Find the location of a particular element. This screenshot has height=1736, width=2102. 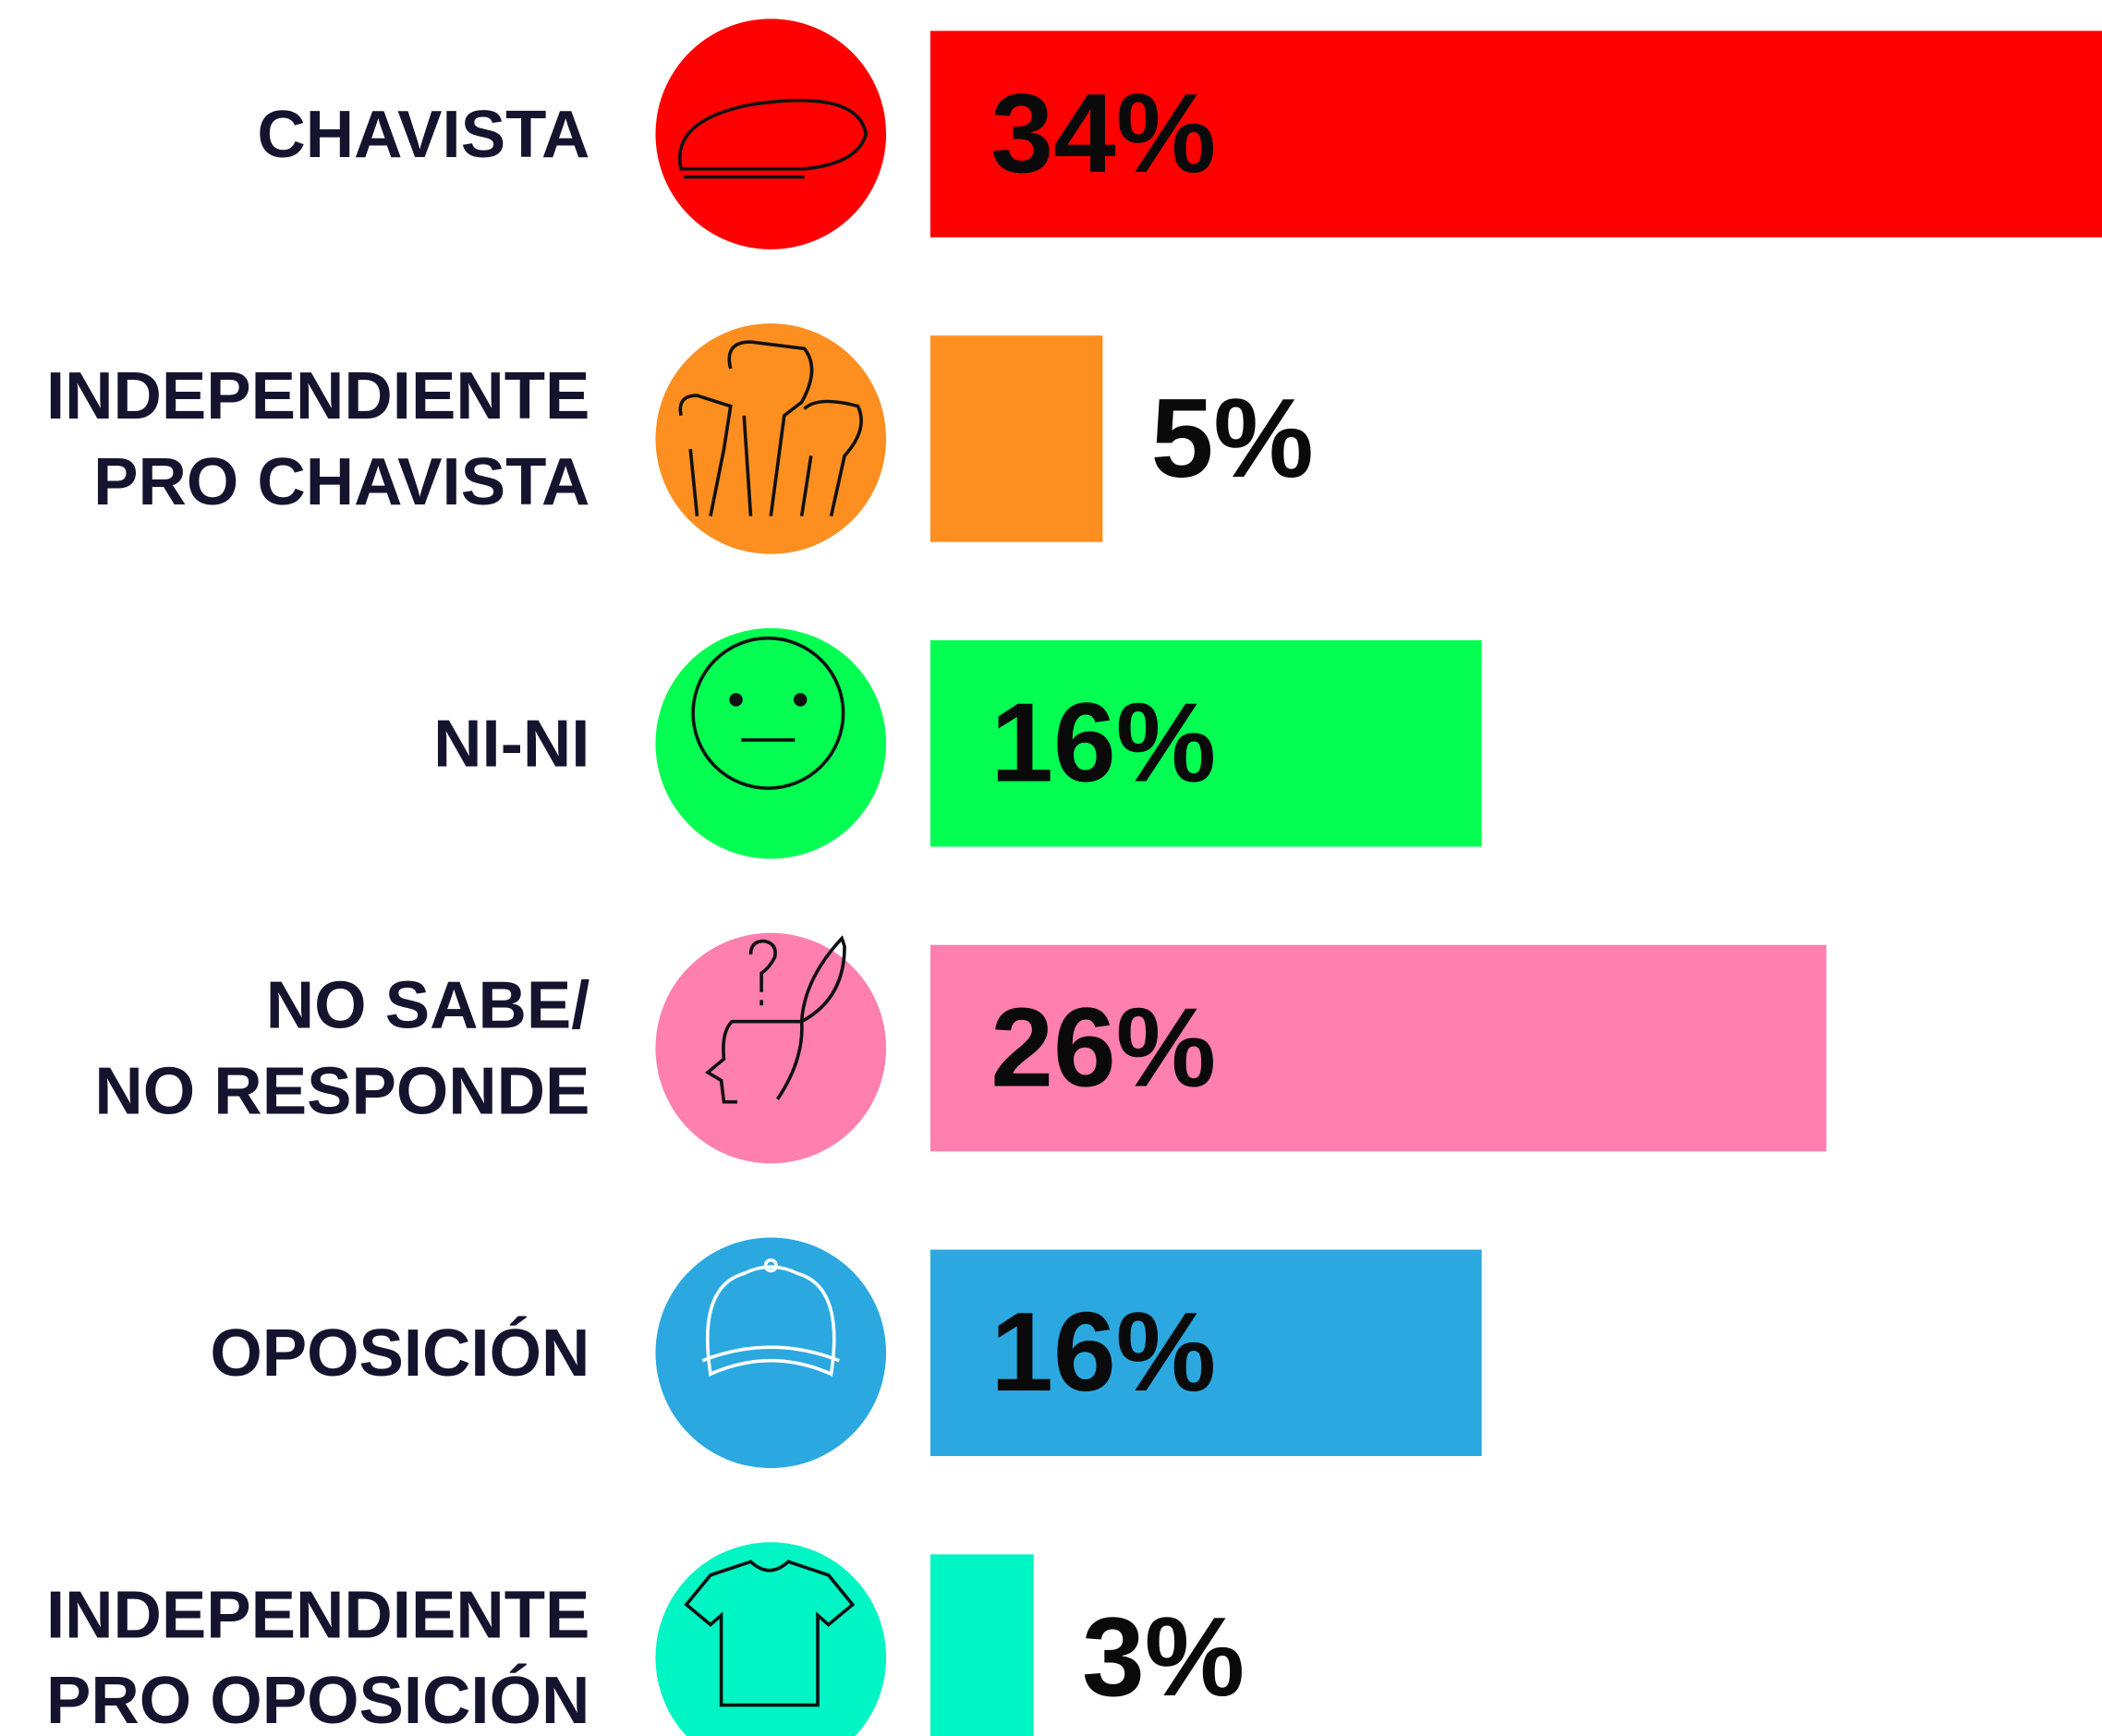

value-label: 5% is located at coordinates (1232, 438).